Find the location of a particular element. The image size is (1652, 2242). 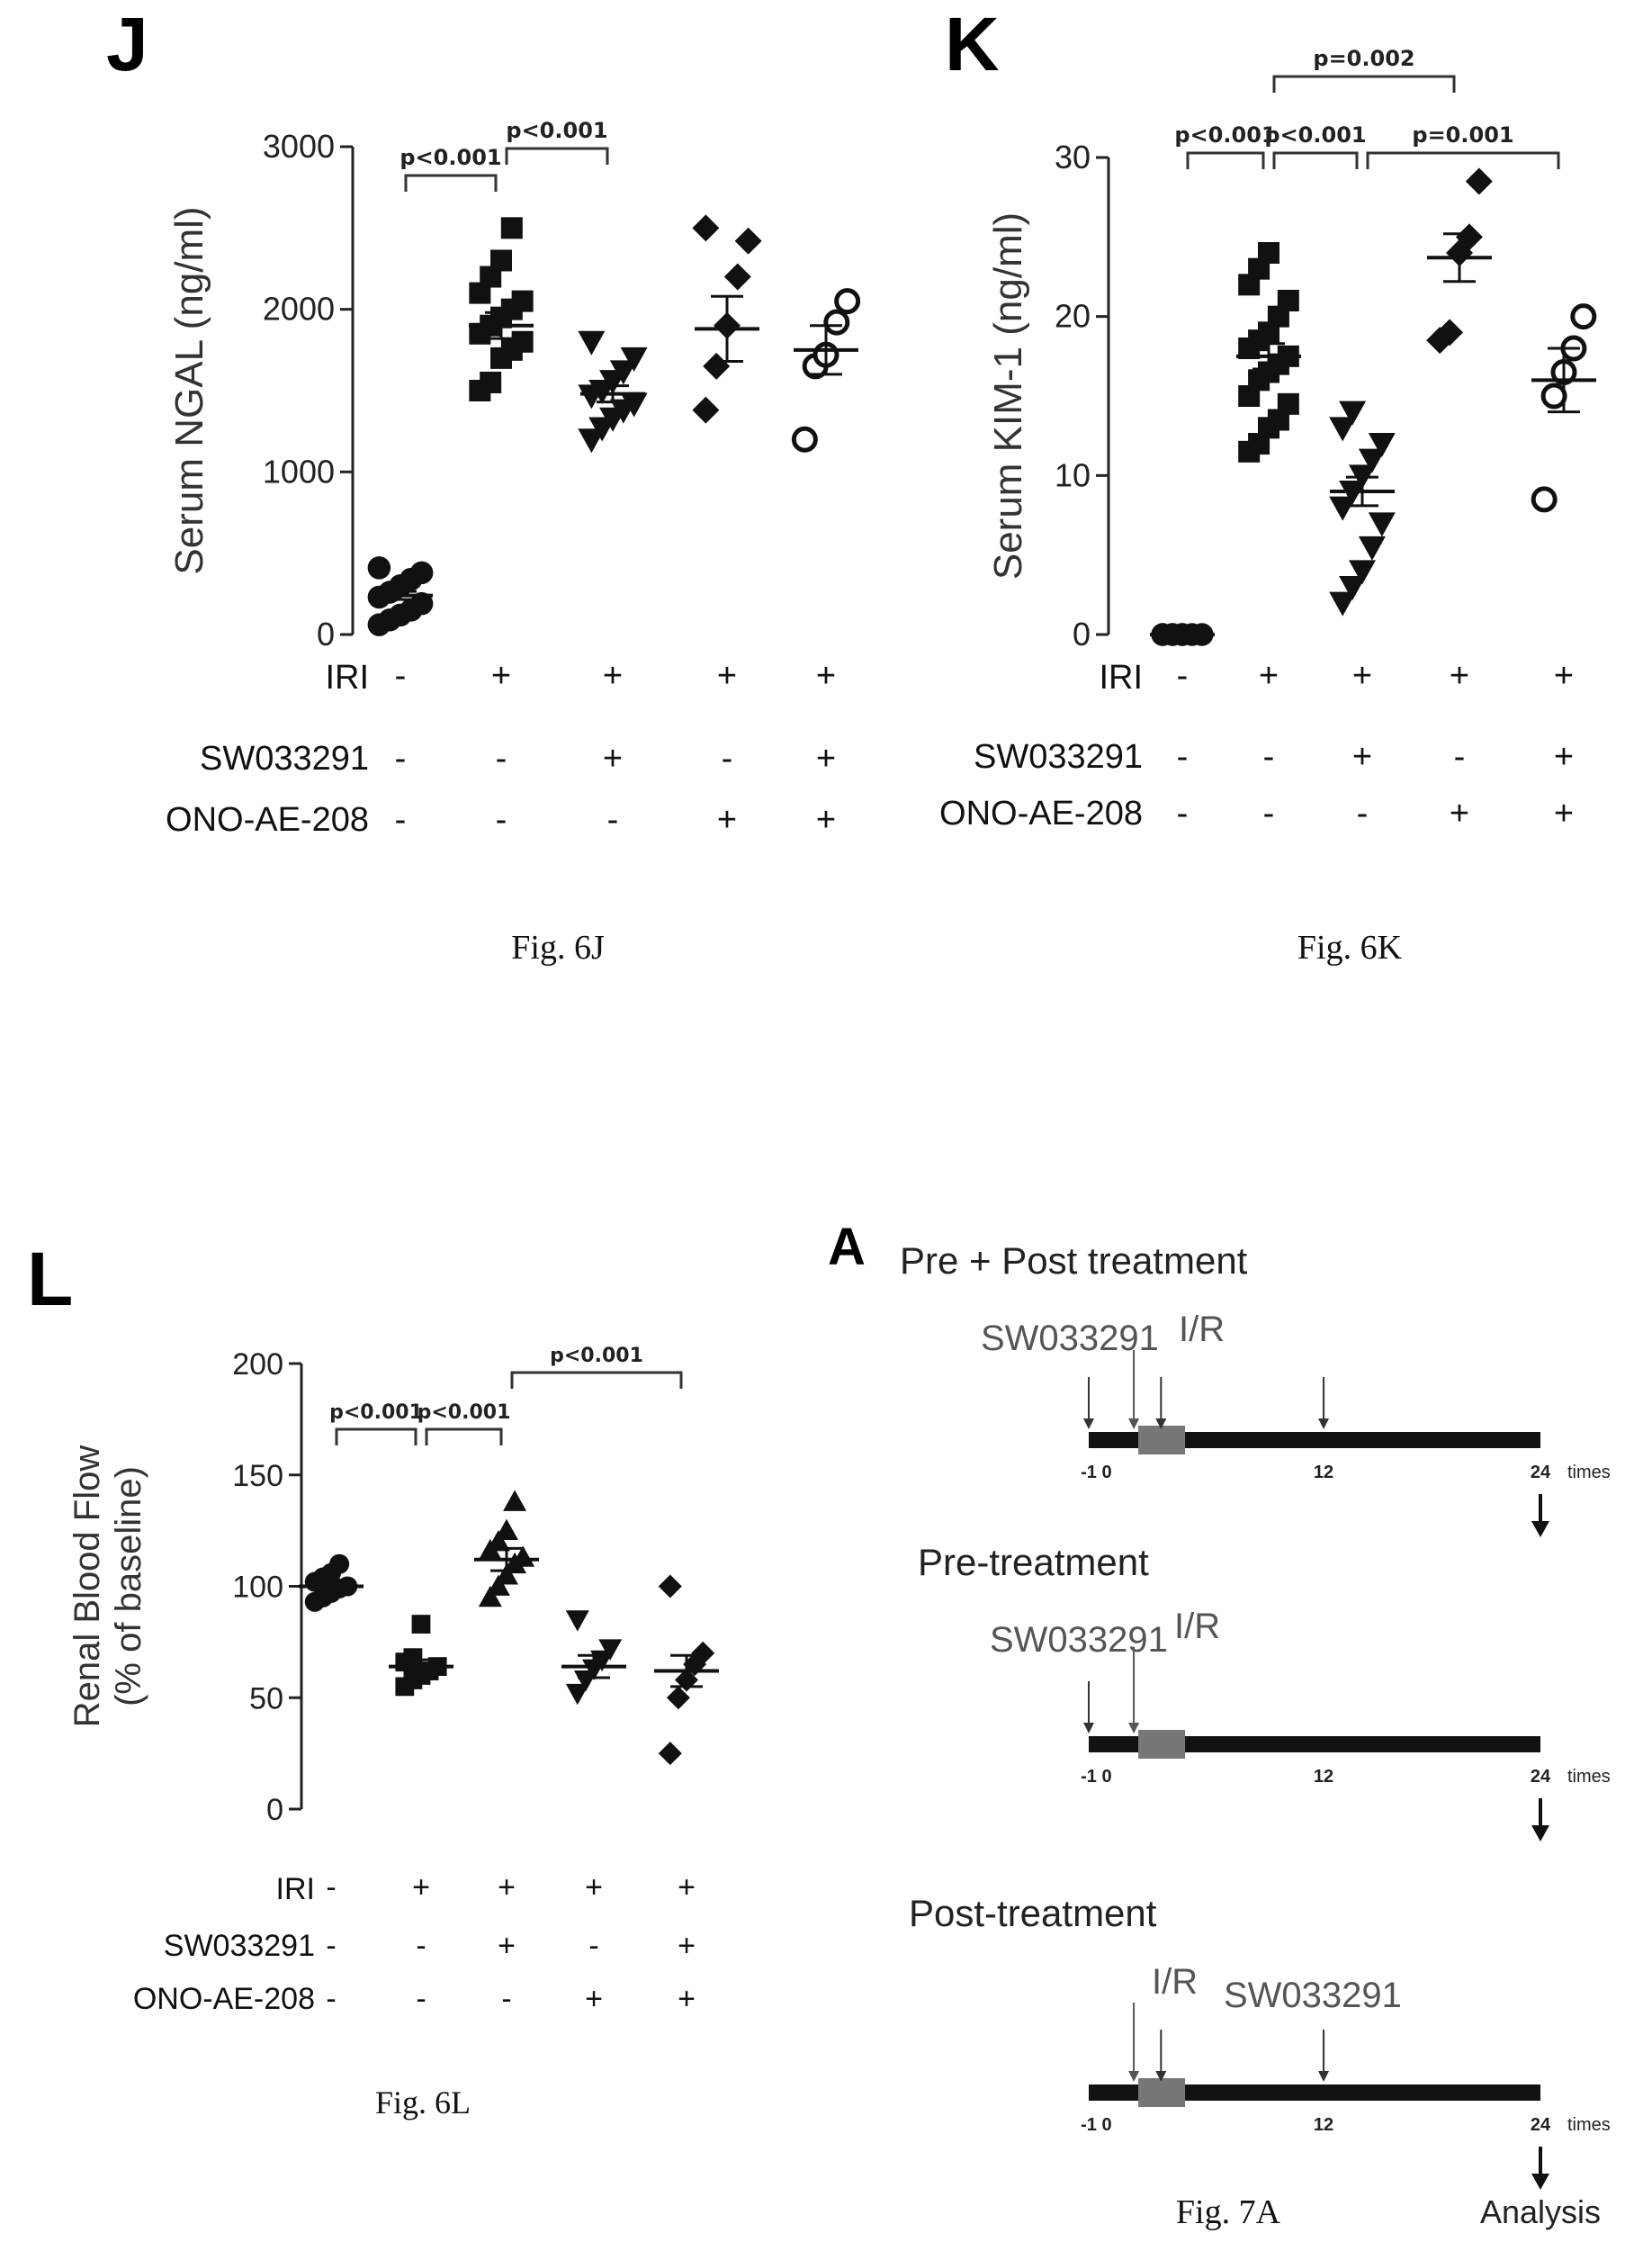

condition-label: IRI is located at coordinates (347, 678).